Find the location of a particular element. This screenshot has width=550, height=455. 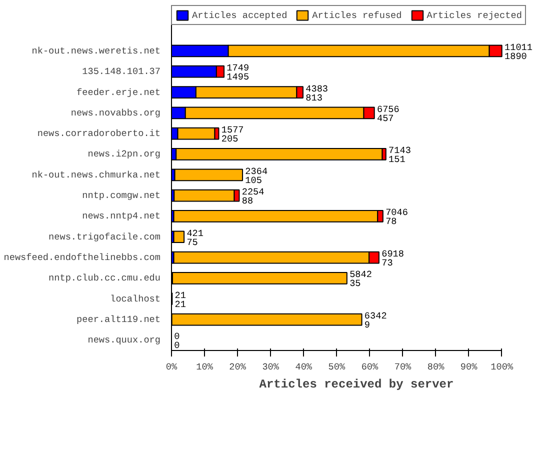

y-tick-label: nntp.club.cc.cmu.edu is located at coordinates (104, 278).